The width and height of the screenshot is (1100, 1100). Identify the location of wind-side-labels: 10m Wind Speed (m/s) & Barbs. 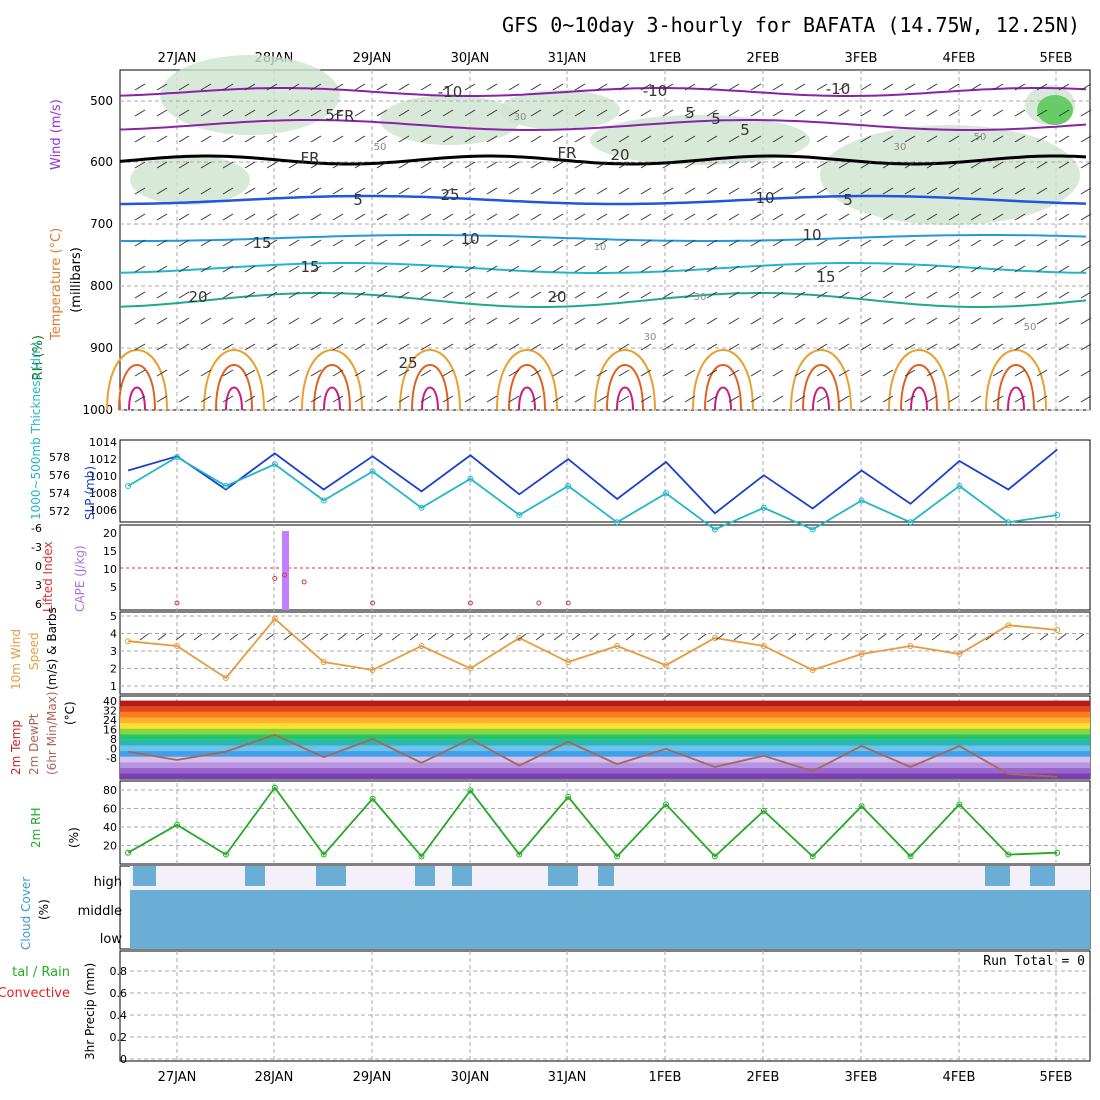
(34, 648).